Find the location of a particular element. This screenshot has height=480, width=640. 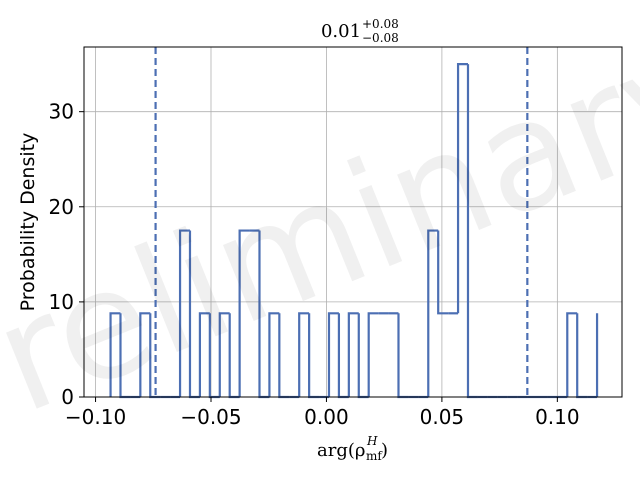

x-axis-label-superscript: H is located at coordinates (372, 441).